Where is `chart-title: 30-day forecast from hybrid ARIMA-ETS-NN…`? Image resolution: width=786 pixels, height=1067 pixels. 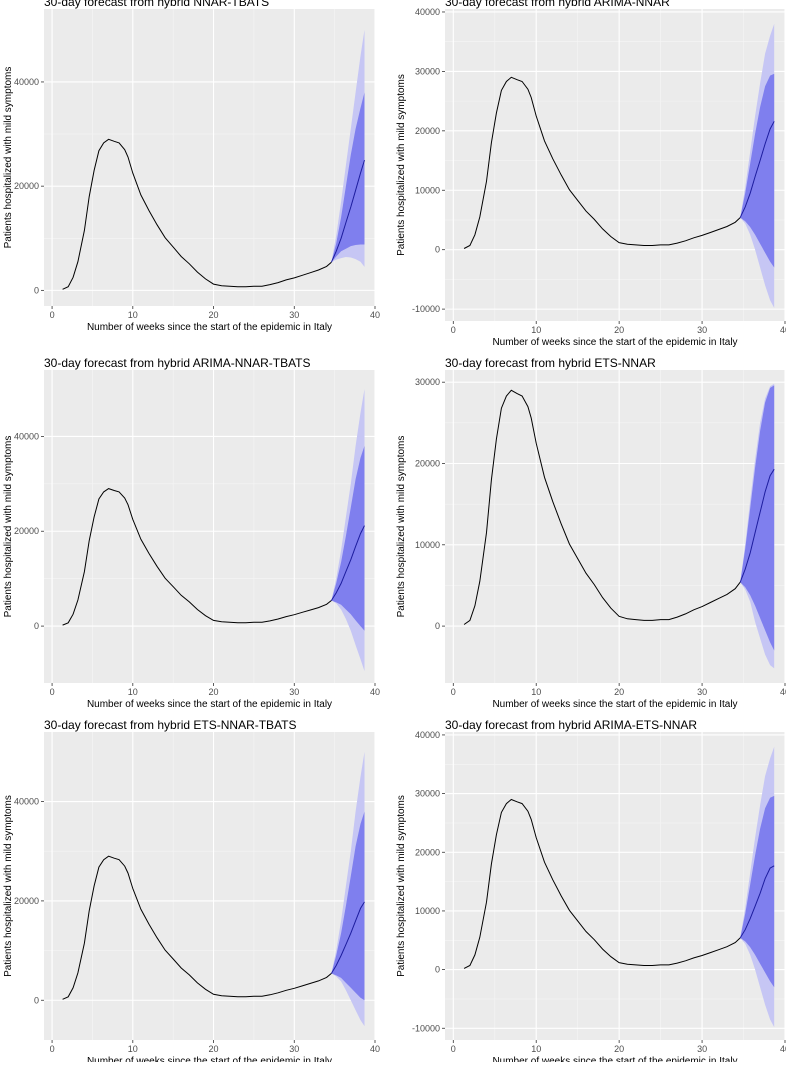 chart-title: 30-day forecast from hybrid ARIMA-ETS-NN… is located at coordinates (571, 725).